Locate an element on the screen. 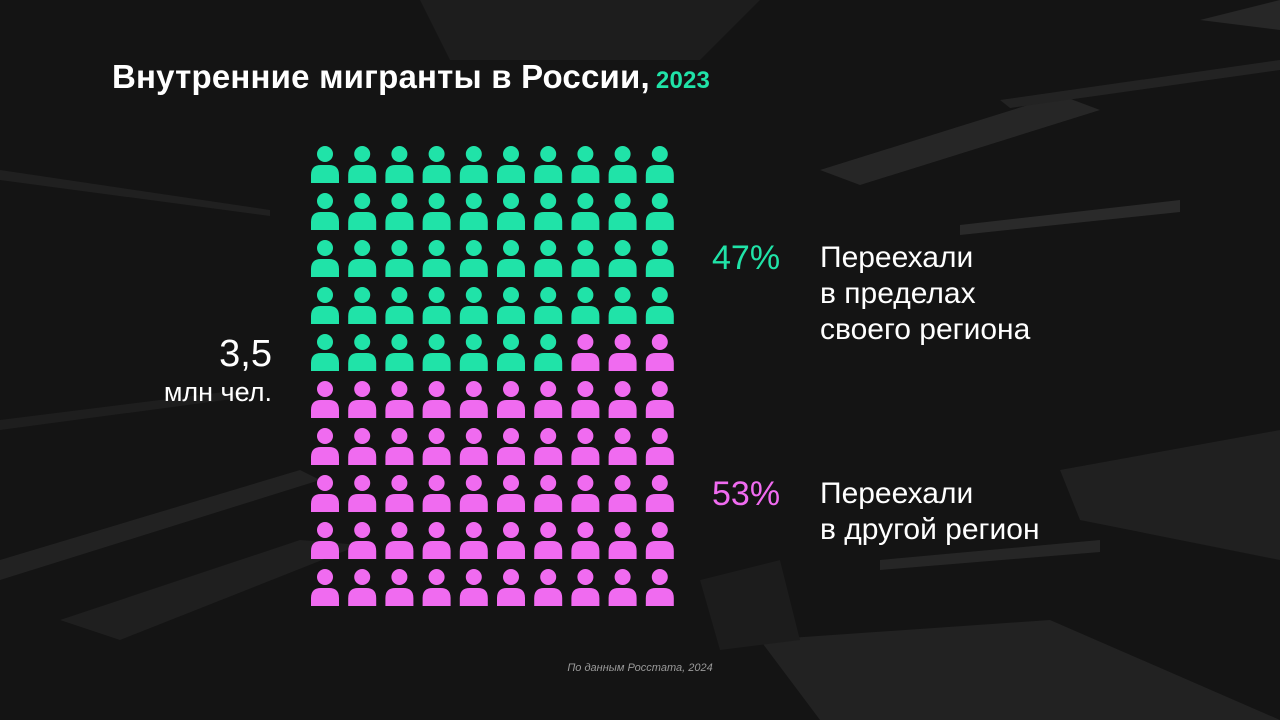 This screenshot has width=1280, height=720. legend-item-other-region: 53% Переехали в другой регион is located at coordinates (876, 512).